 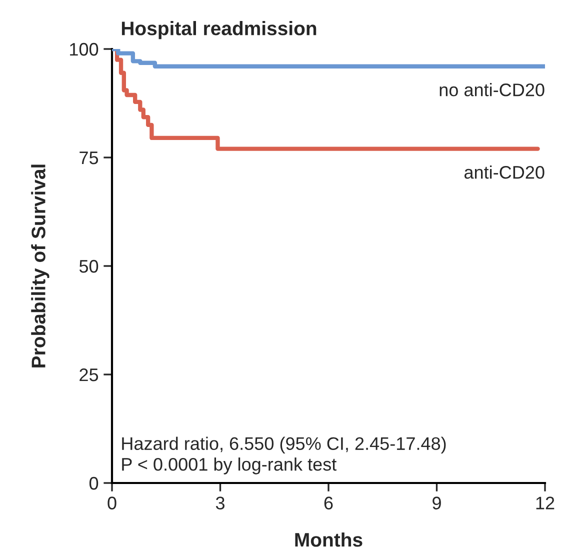 What do you see at coordinates (112, 503) in the screenshot?
I see `x-tick-label: 0` at bounding box center [112, 503].